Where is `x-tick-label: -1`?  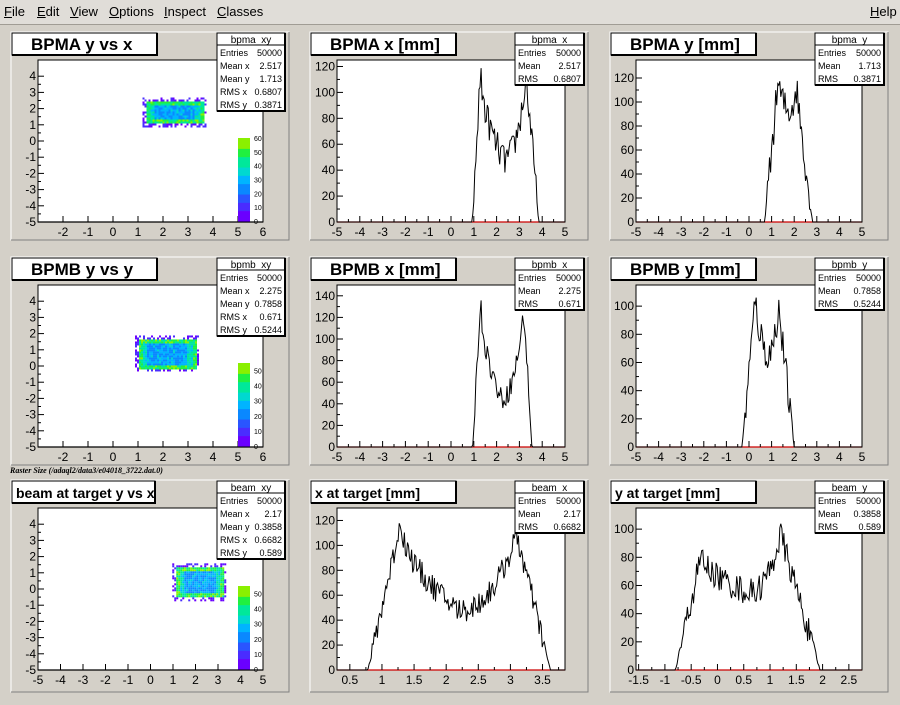 x-tick-label: -1 is located at coordinates (428, 232).